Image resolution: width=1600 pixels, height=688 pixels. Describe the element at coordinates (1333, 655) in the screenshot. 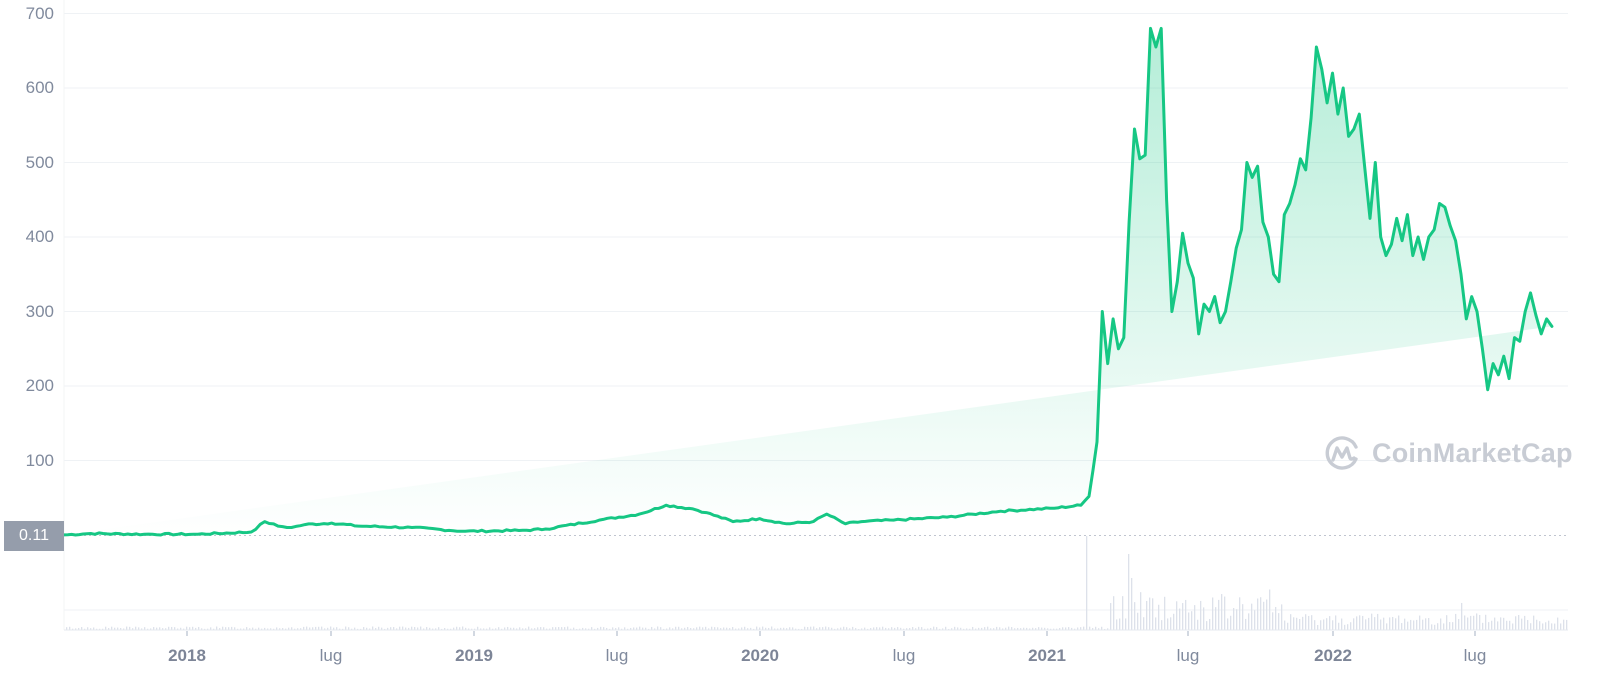

I see `x-axis-label: 2022` at that location.